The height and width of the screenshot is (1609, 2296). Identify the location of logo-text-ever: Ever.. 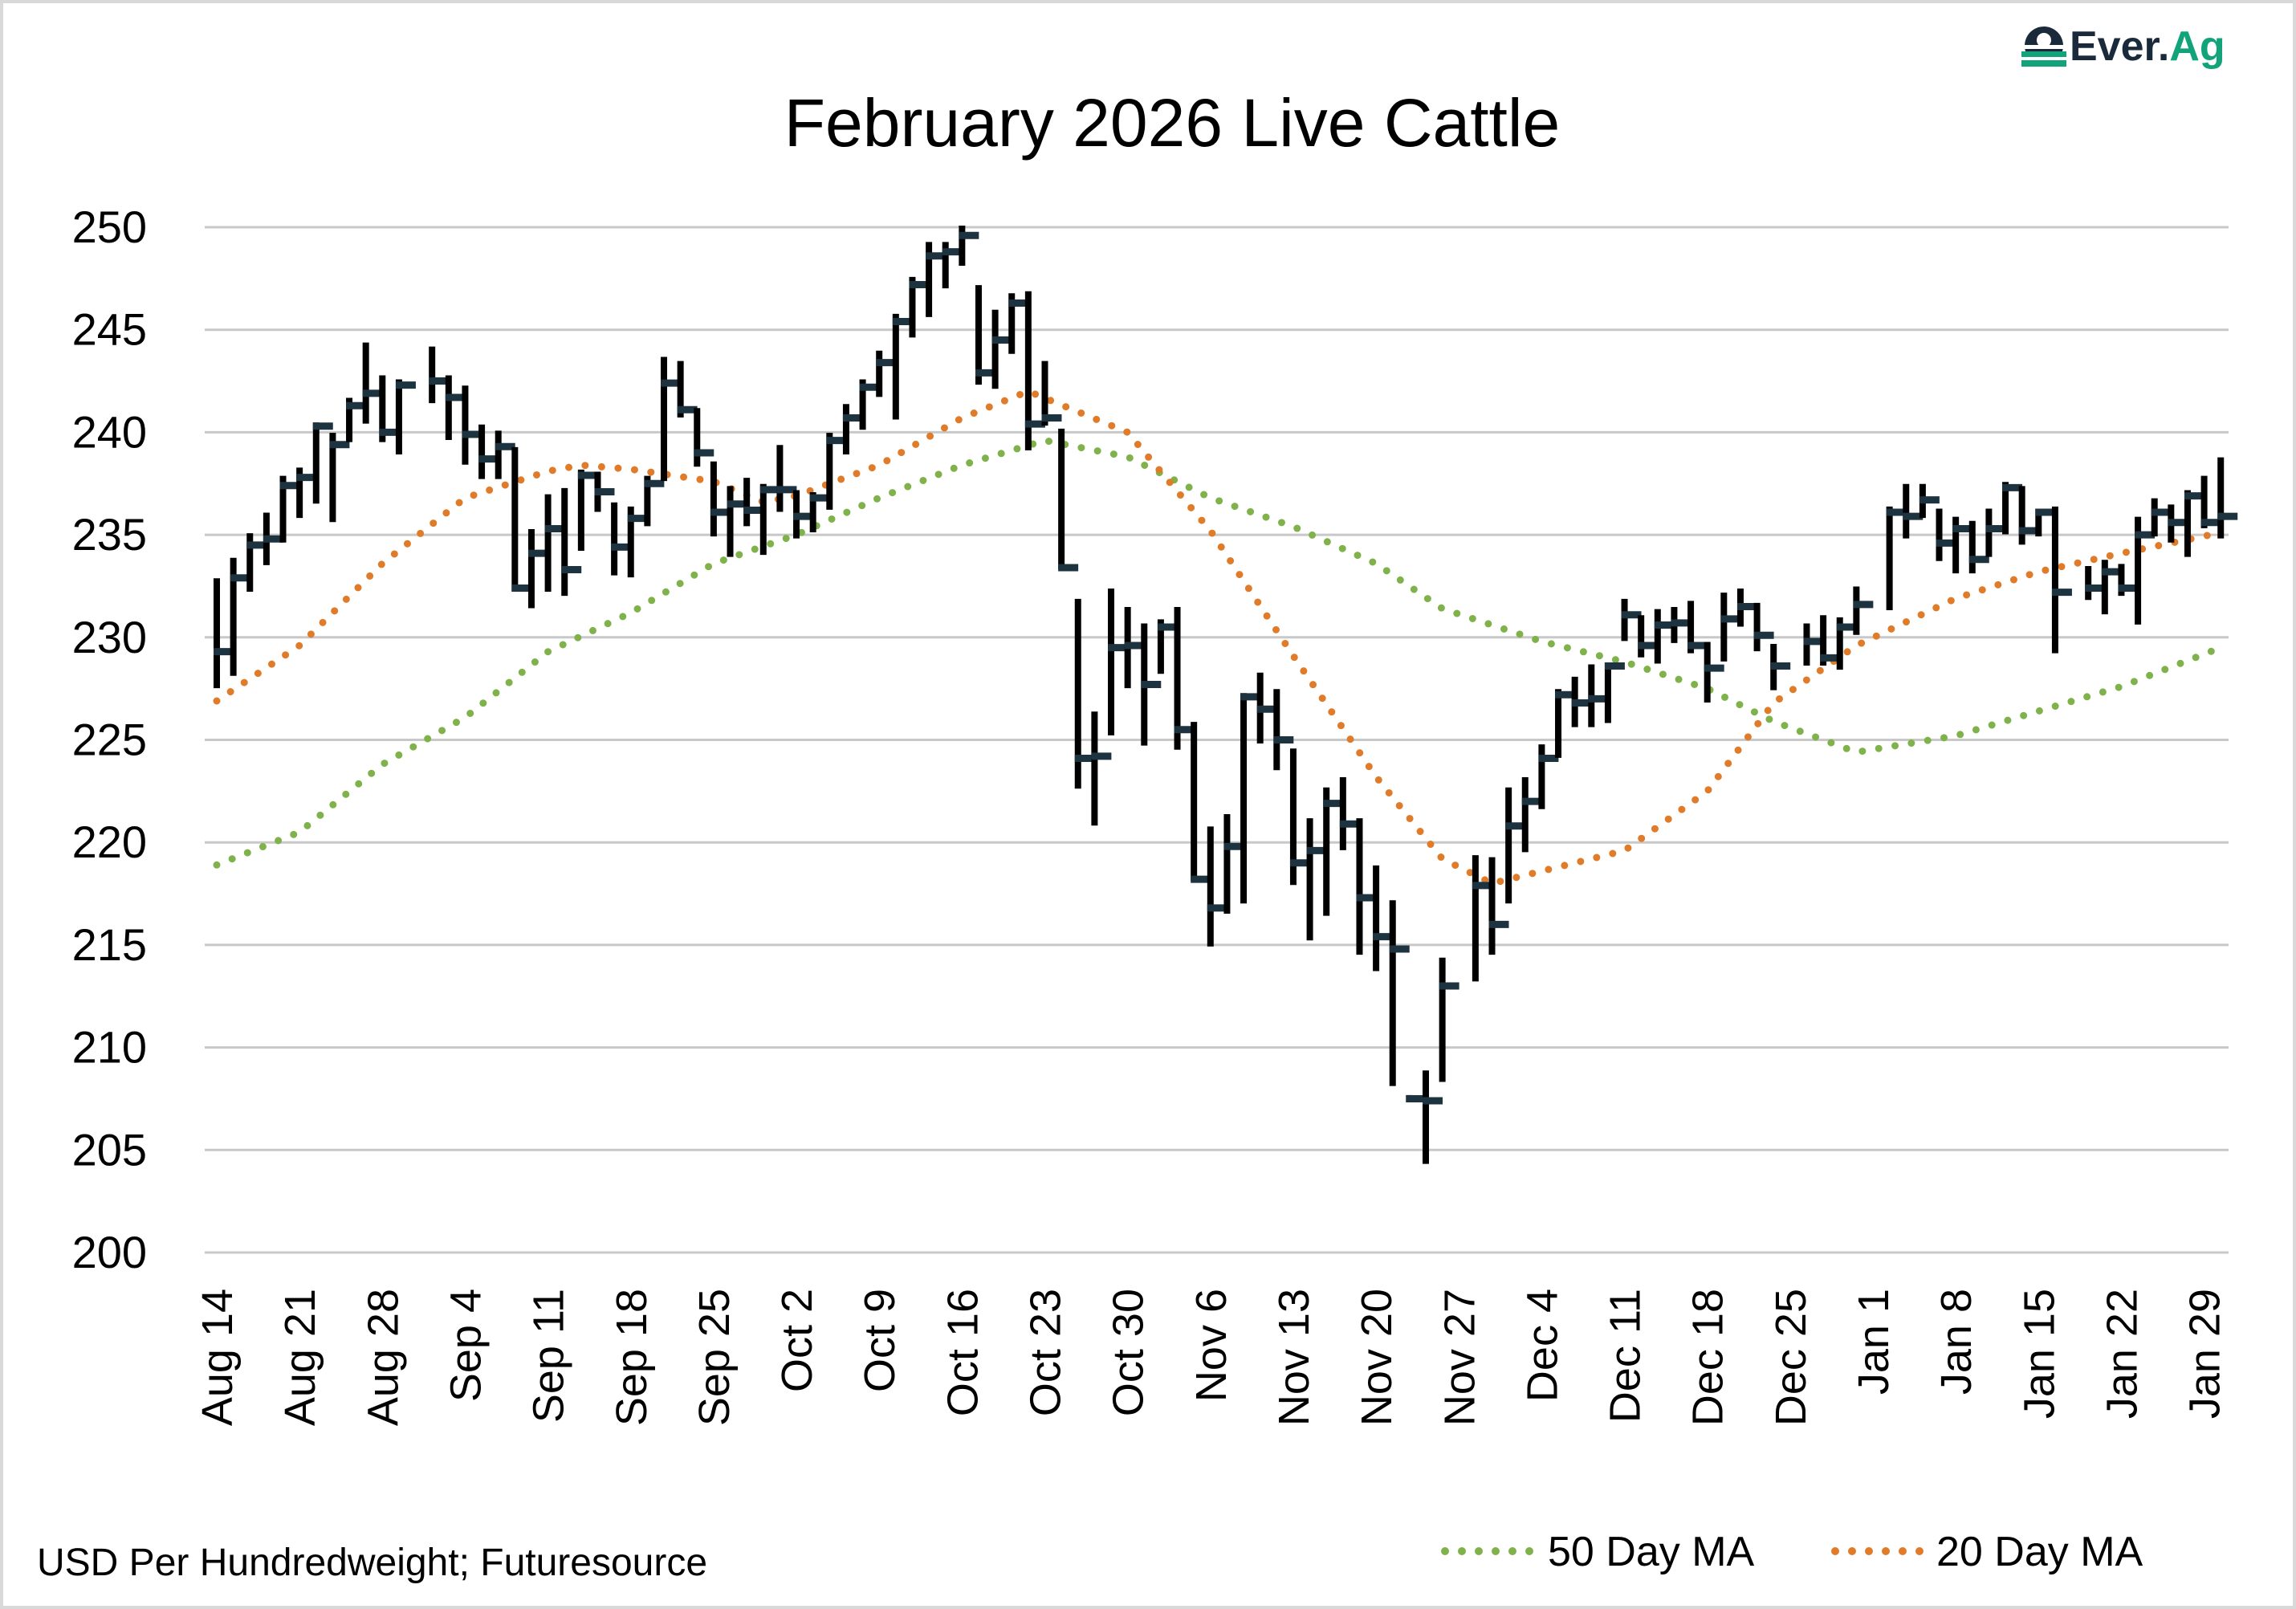
(2119, 46).